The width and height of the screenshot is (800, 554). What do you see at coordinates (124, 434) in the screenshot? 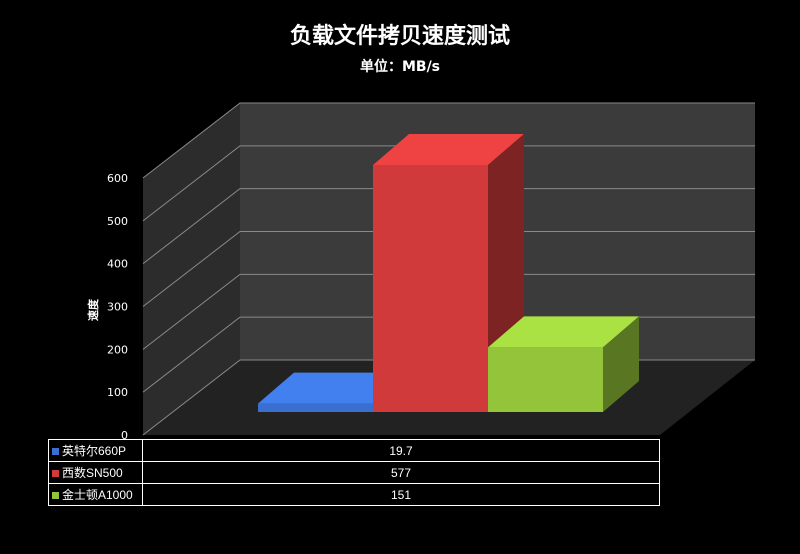
I see `y-tick-label: 0` at bounding box center [124, 434].